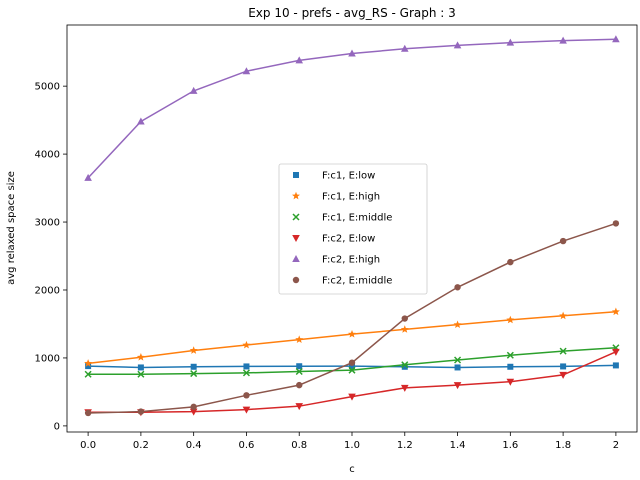 This screenshot has width=640, height=480. I want to click on x-tick-label: 0.6, so click(246, 445).